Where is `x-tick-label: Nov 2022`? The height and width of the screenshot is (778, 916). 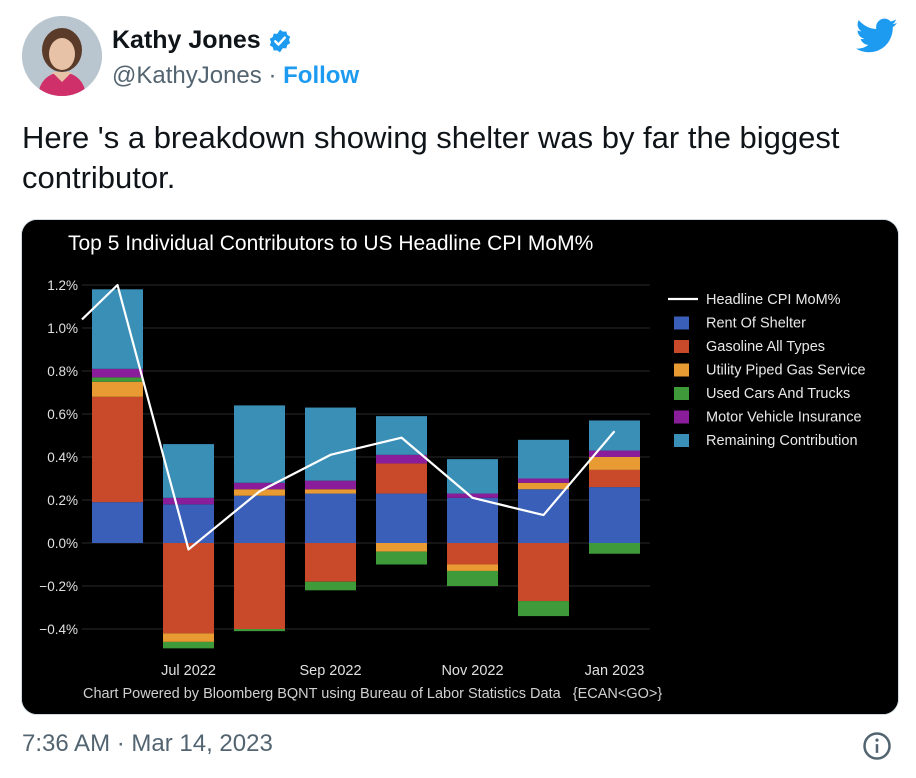 x-tick-label: Nov 2022 is located at coordinates (472, 671).